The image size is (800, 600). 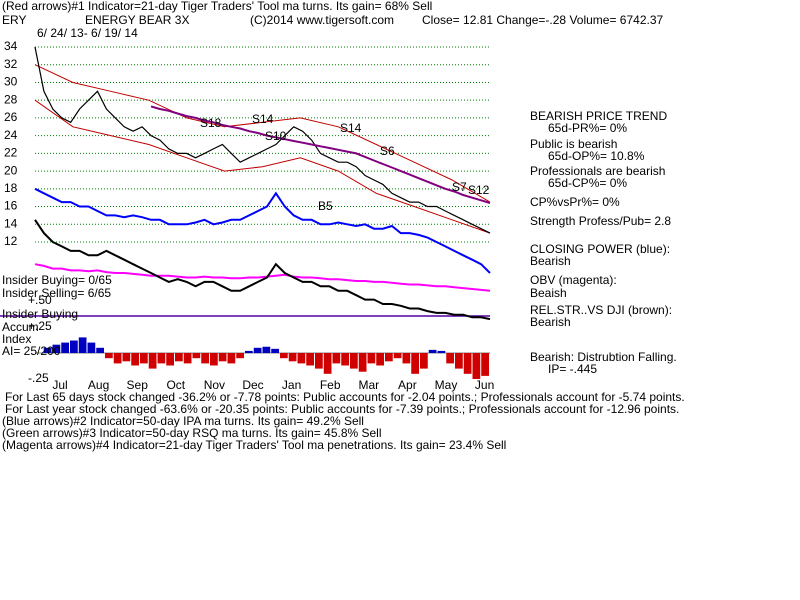 I want to click on y-tick-label: 28, so click(x=11, y=99).